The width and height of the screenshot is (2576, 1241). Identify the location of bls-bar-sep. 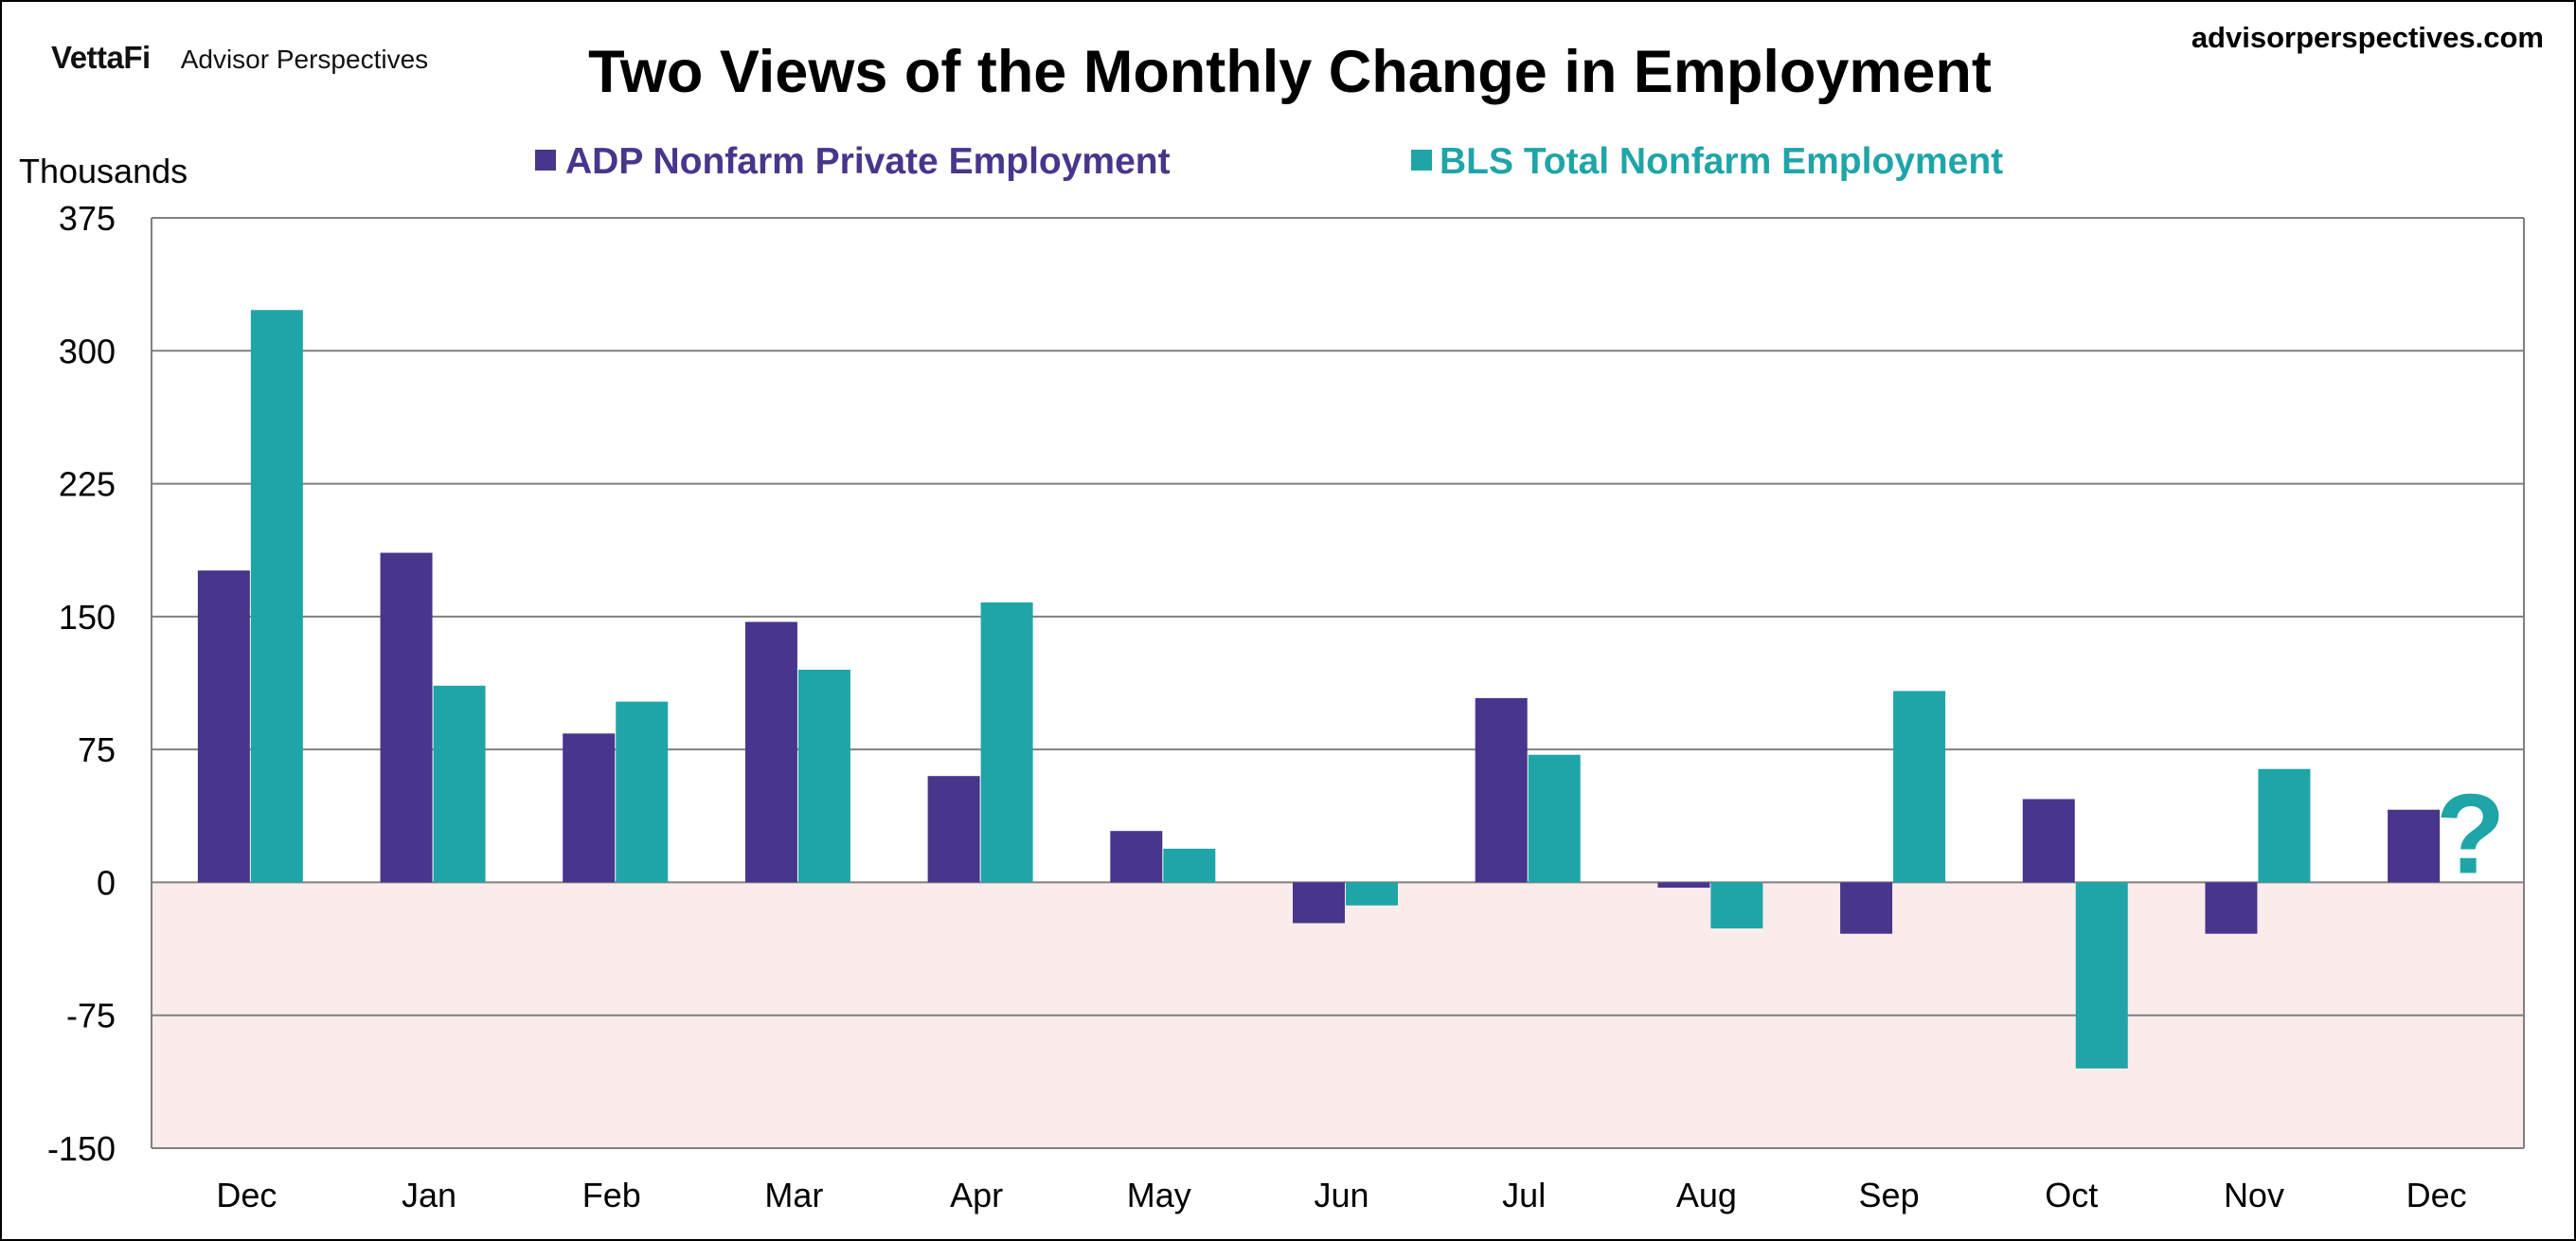
(1919, 787).